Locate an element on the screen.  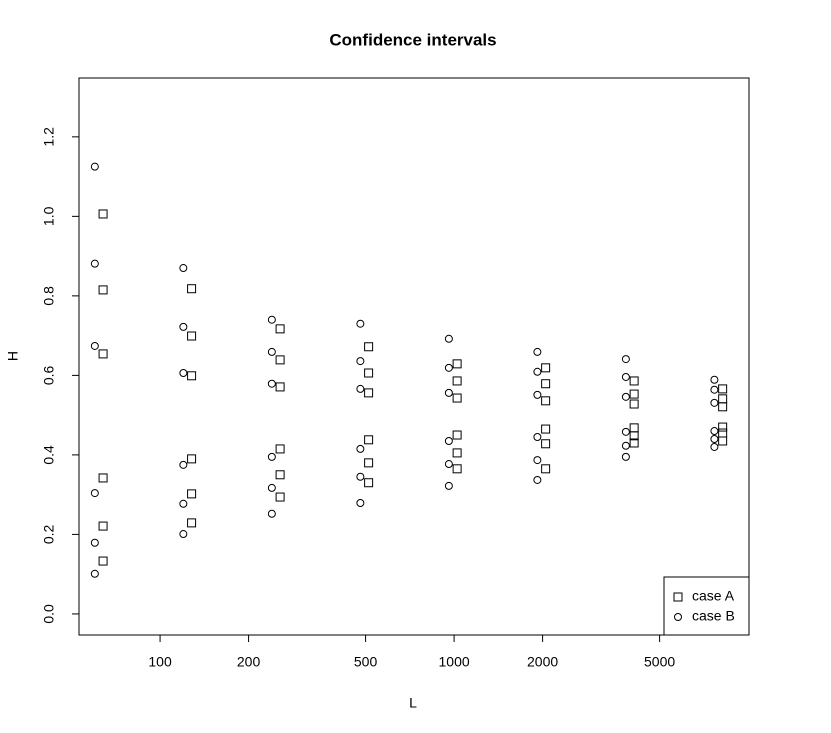
x-tick-label: 1000 is located at coordinates (454, 662).